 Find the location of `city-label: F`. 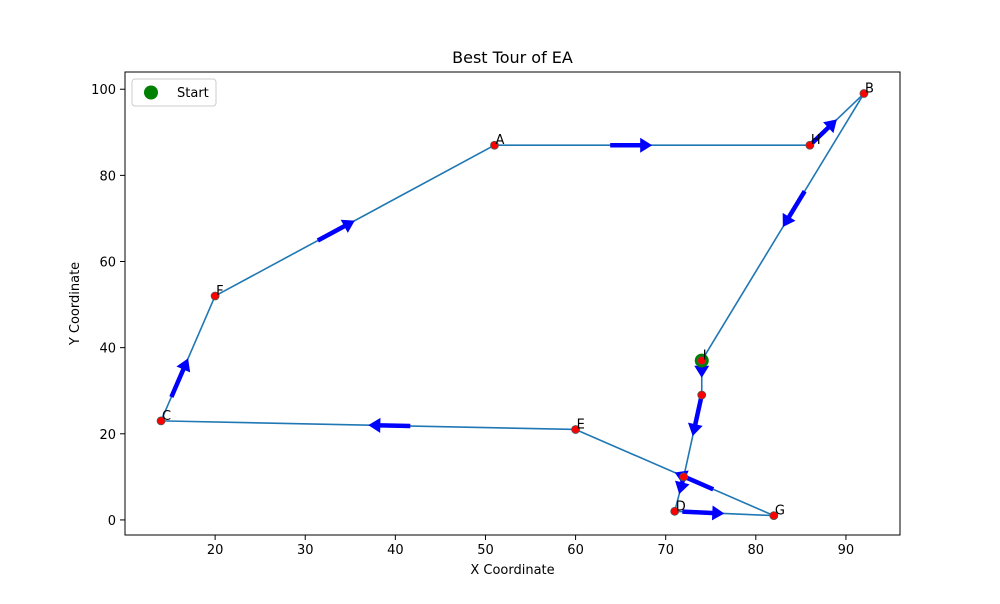

city-label: F is located at coordinates (219, 291).